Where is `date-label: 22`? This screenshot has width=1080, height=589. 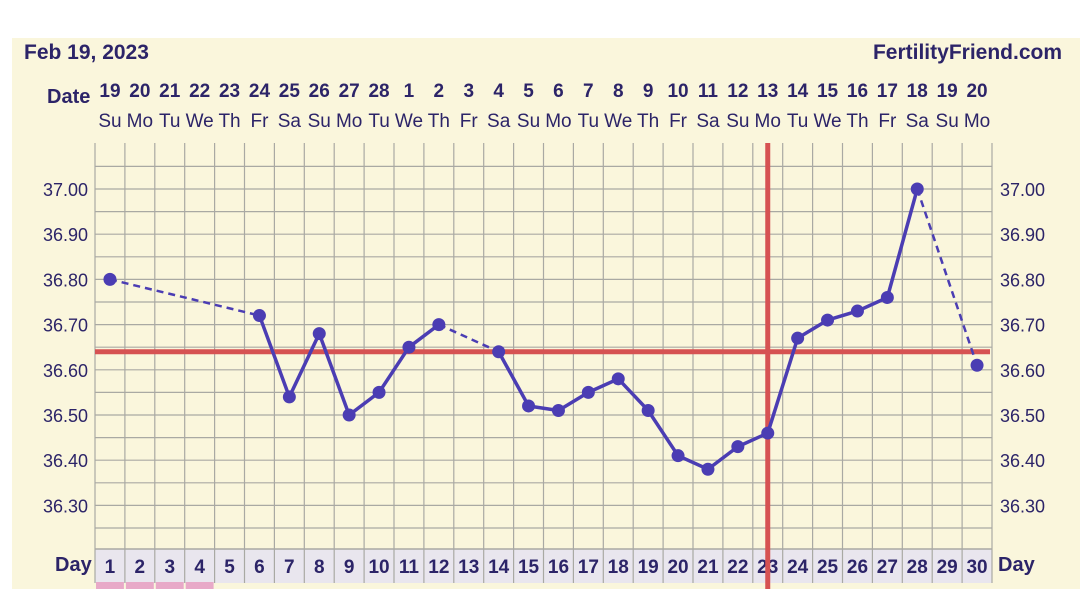 date-label: 22 is located at coordinates (199, 91).